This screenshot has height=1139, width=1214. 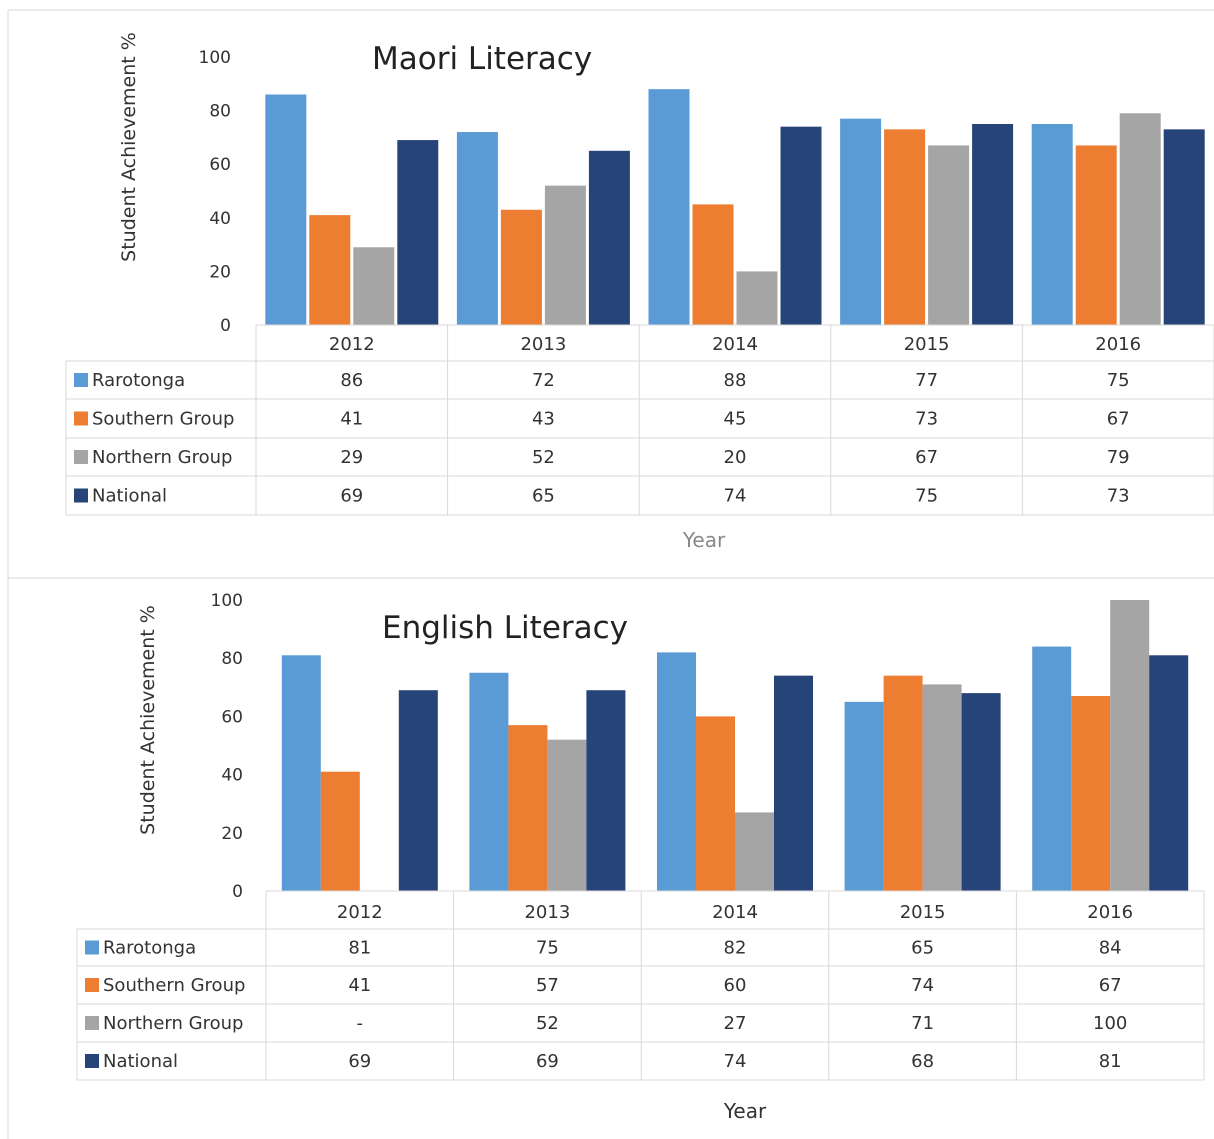 What do you see at coordinates (547, 948) in the screenshot?
I see `data-label: 75` at bounding box center [547, 948].